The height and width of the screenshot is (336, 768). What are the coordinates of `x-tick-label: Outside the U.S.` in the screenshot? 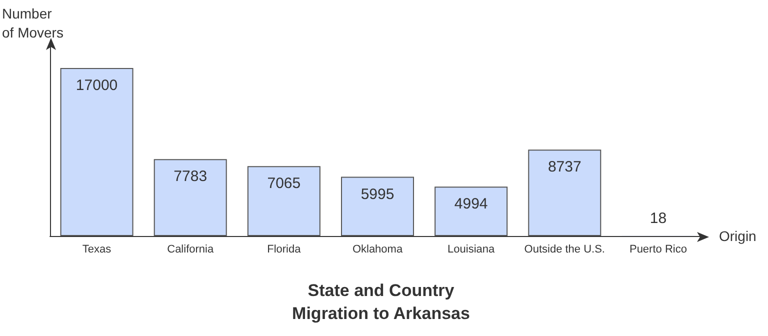 It's located at (564, 250).